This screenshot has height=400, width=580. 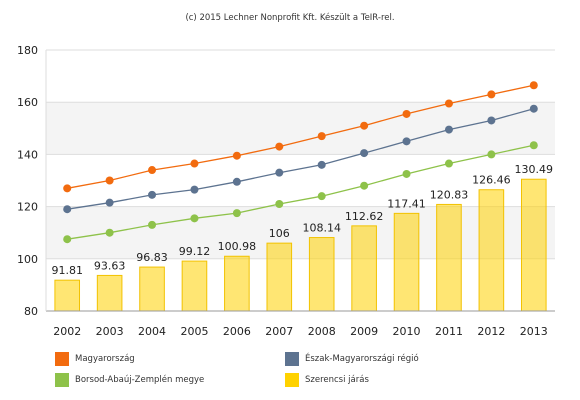 I want to click on x-tick-label: 2003, so click(x=110, y=331).